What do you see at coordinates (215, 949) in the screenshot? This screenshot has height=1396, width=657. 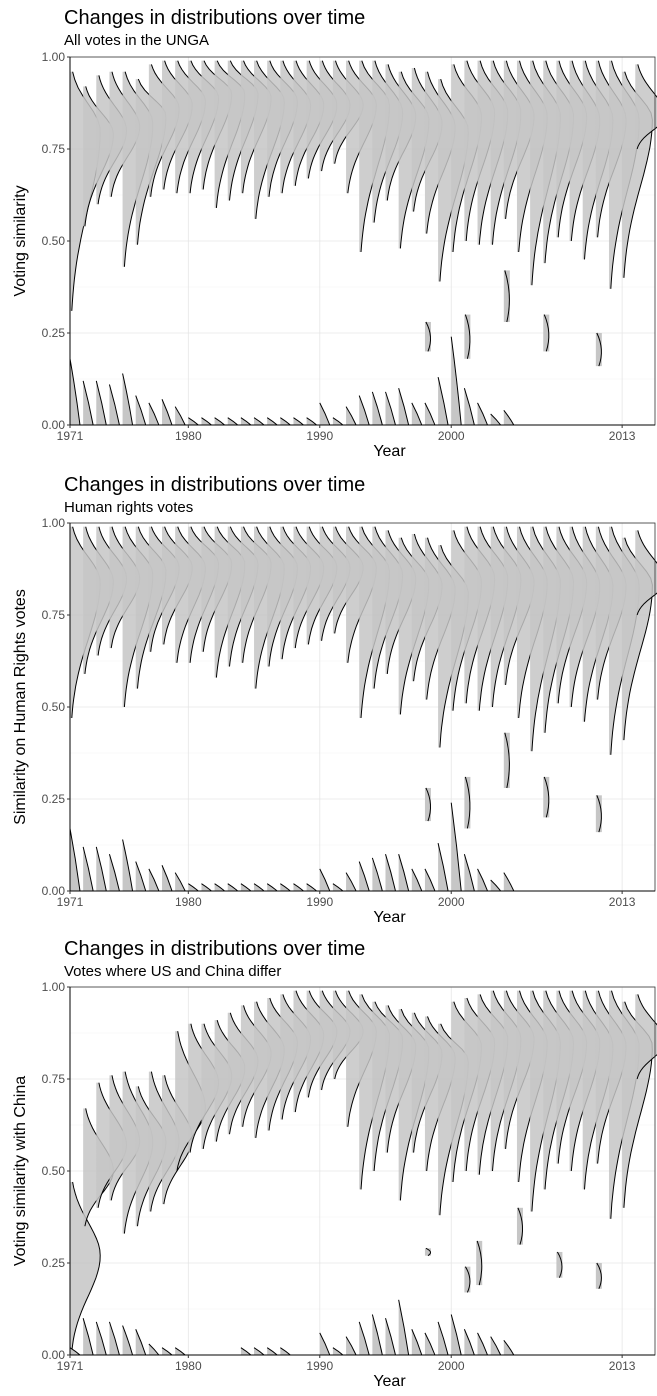 I see `chart-title: Changes in distributions over time` at bounding box center [215, 949].